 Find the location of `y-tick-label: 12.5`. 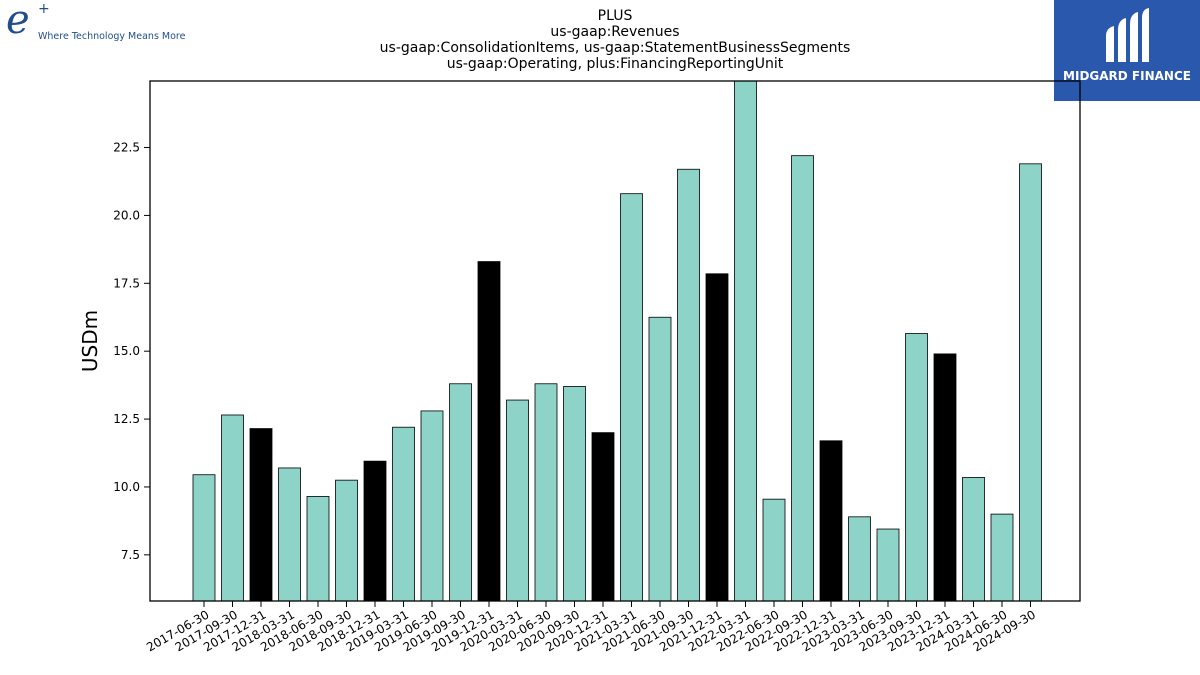

y-tick-label: 12.5 is located at coordinates (126, 419).